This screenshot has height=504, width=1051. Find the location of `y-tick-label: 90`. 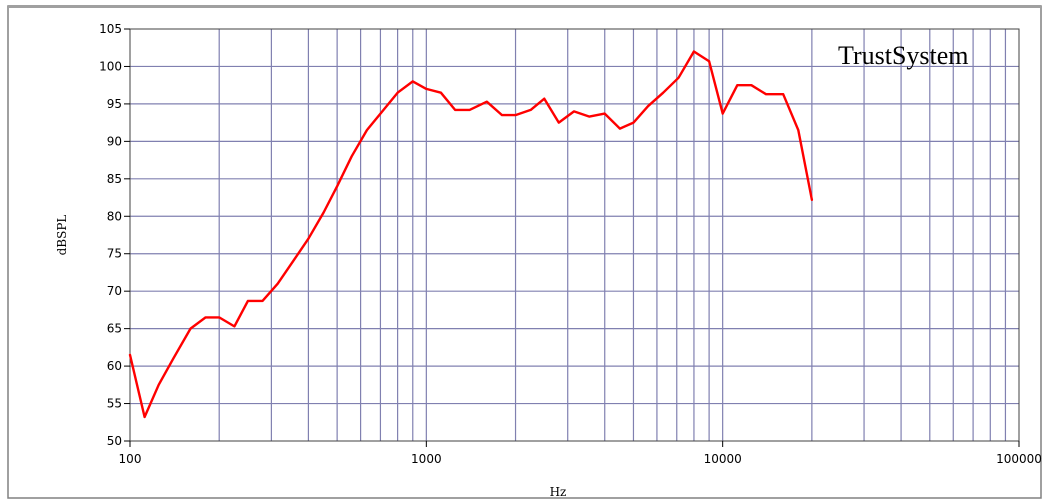

y-tick-label: 90 is located at coordinates (114, 141).